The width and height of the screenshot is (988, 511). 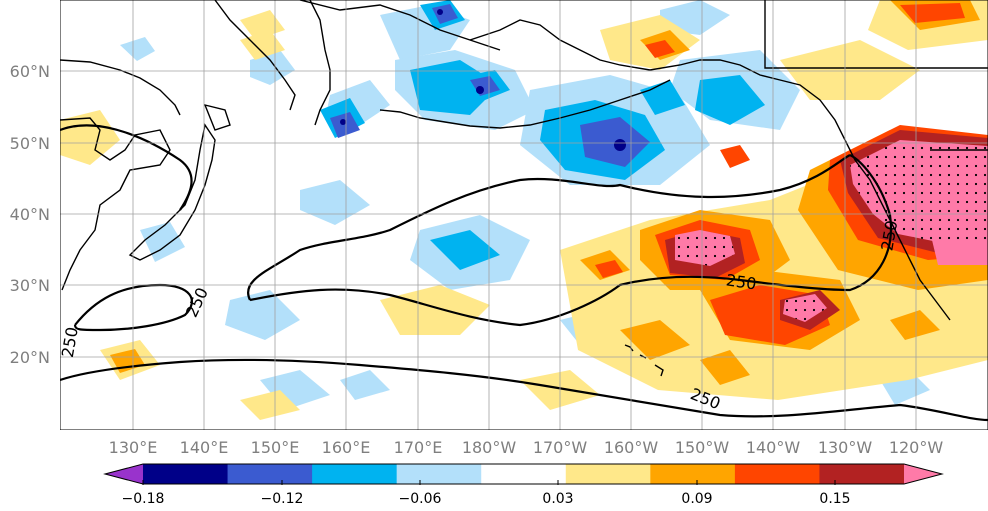 I want to click on lat-labels: 60°N 50°N 40°N 30°N 20°N, so click(x=30, y=214).